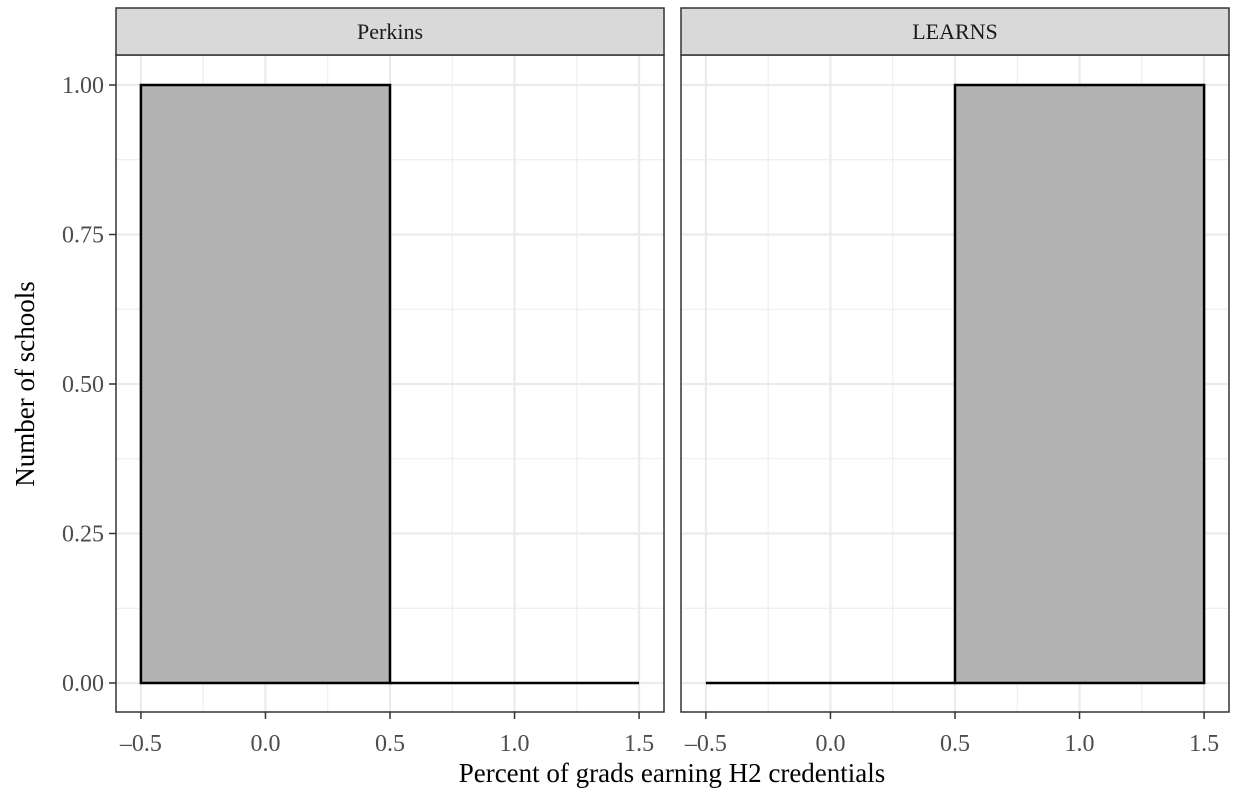 The image size is (1233, 796). What do you see at coordinates (672, 773) in the screenshot?
I see `x-axis-title: Percent of grads earning H2 credentials` at bounding box center [672, 773].